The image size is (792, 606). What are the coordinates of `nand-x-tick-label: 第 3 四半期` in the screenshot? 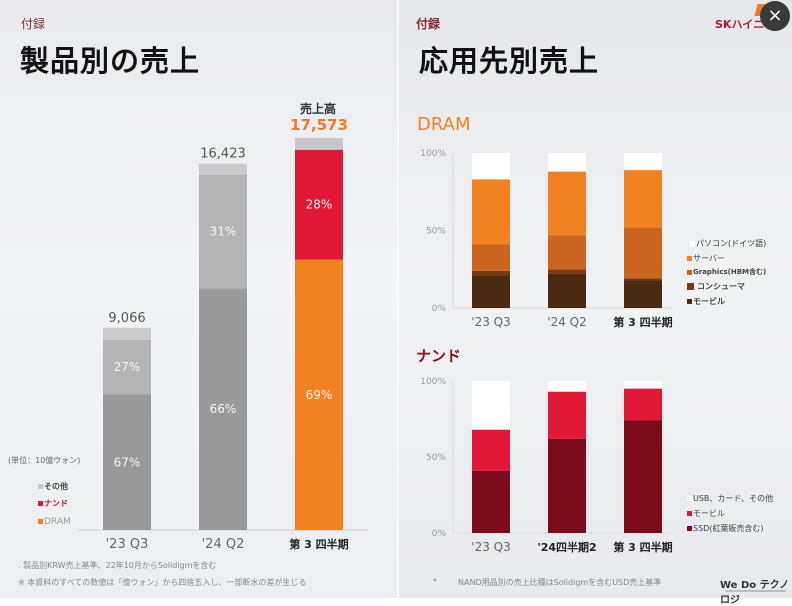 It's located at (642, 547).